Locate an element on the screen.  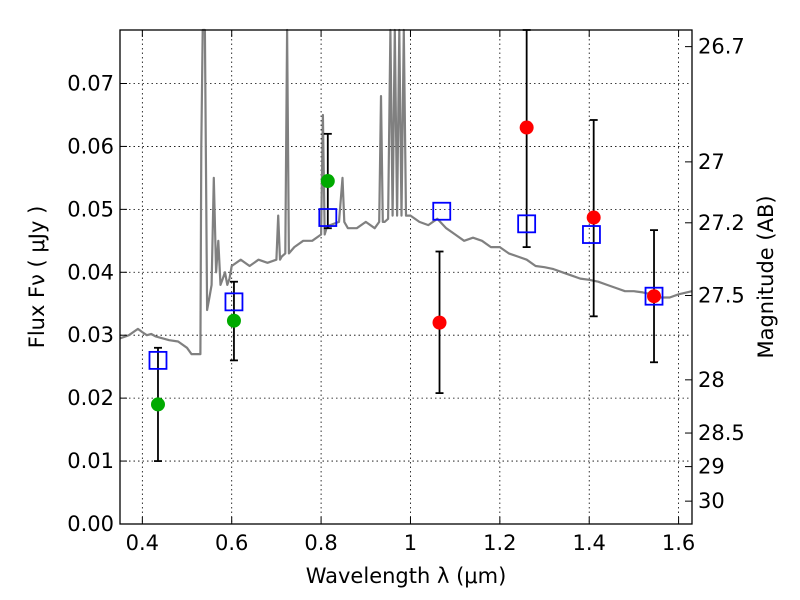
y-tick-label: 0.06 is located at coordinates (90, 146).